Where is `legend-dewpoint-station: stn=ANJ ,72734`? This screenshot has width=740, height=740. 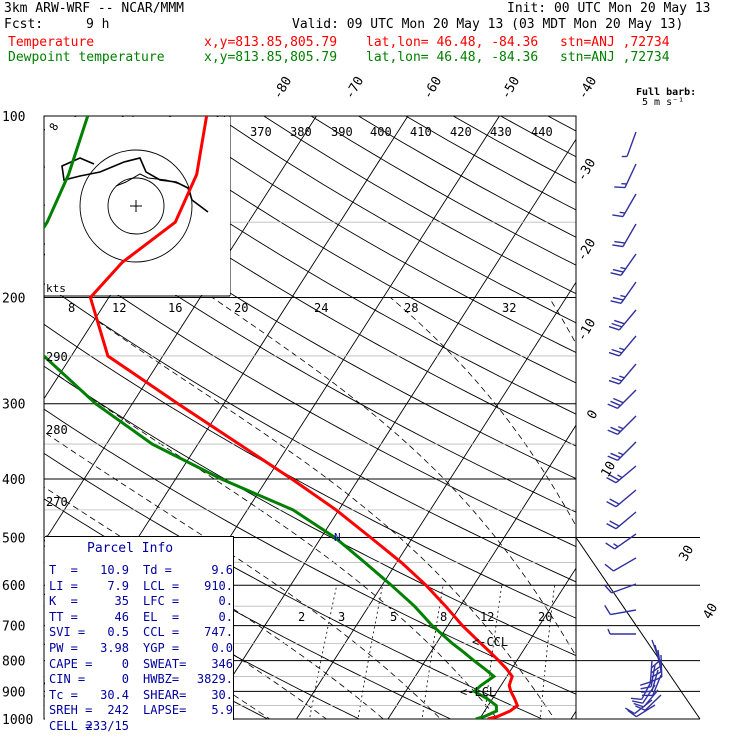 legend-dewpoint-station: stn=ANJ ,72734 is located at coordinates (615, 57).